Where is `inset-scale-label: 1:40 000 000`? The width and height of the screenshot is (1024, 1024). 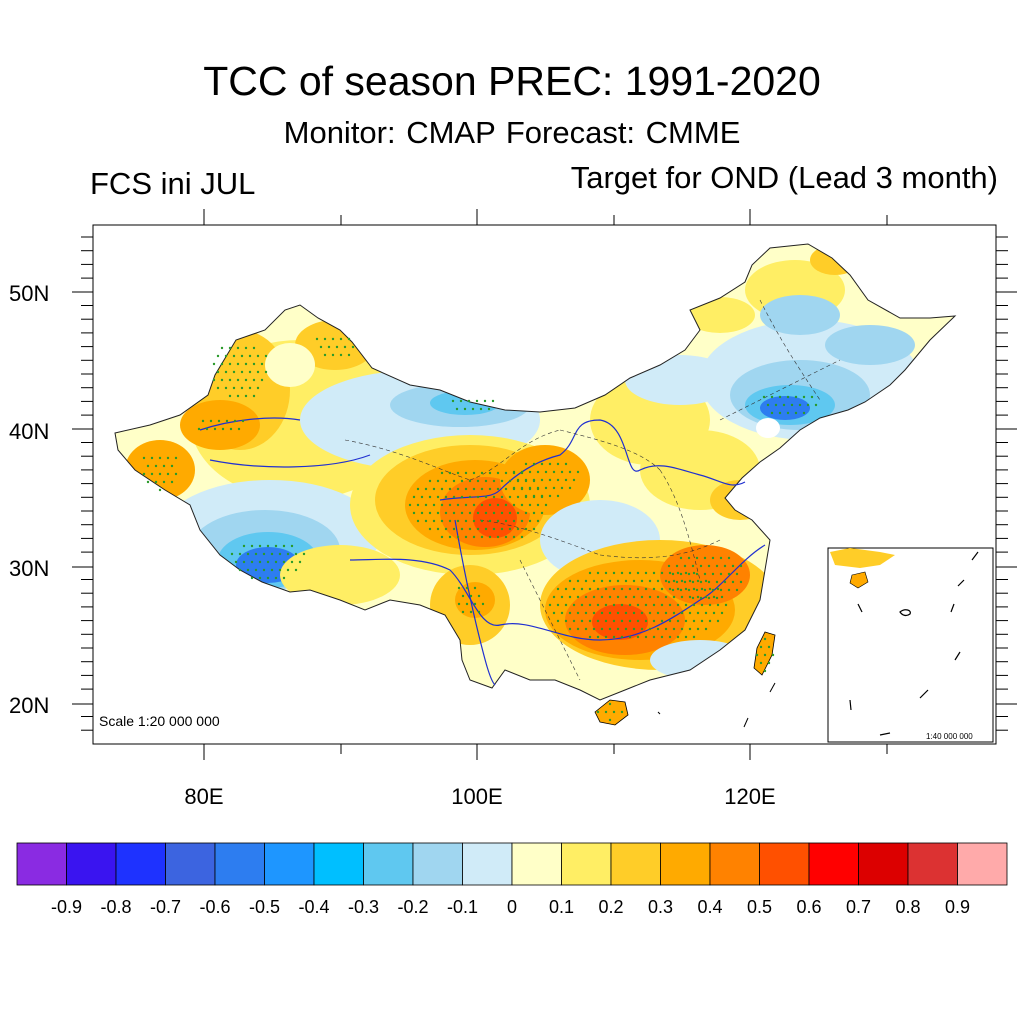
inset-scale-label: 1:40 000 000 is located at coordinates (949, 736).